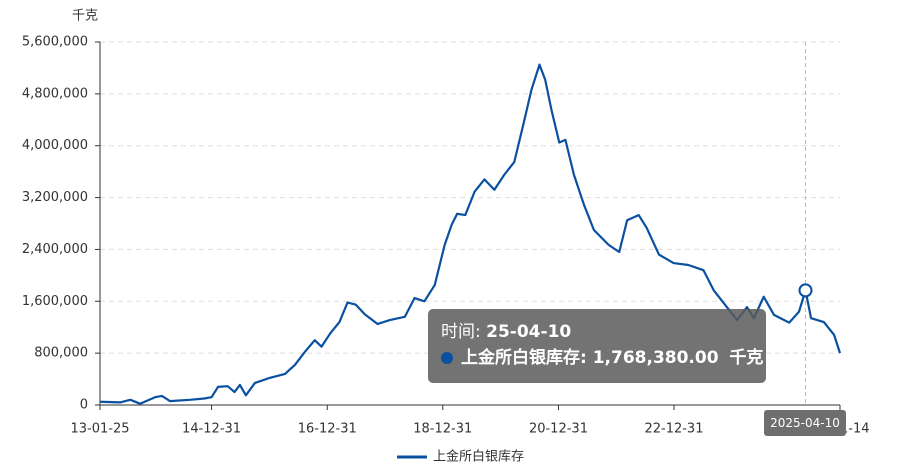  I want to click on y-tick-label: 4,000,000, so click(55, 145).